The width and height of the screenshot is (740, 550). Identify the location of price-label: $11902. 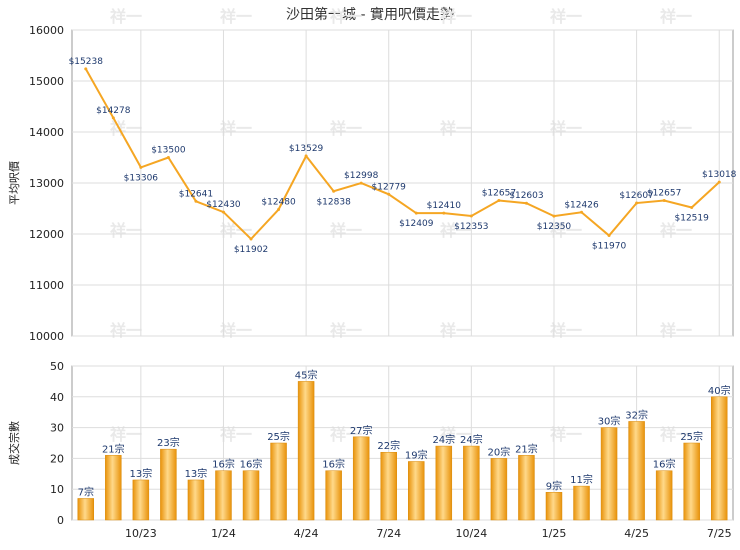
(251, 250).